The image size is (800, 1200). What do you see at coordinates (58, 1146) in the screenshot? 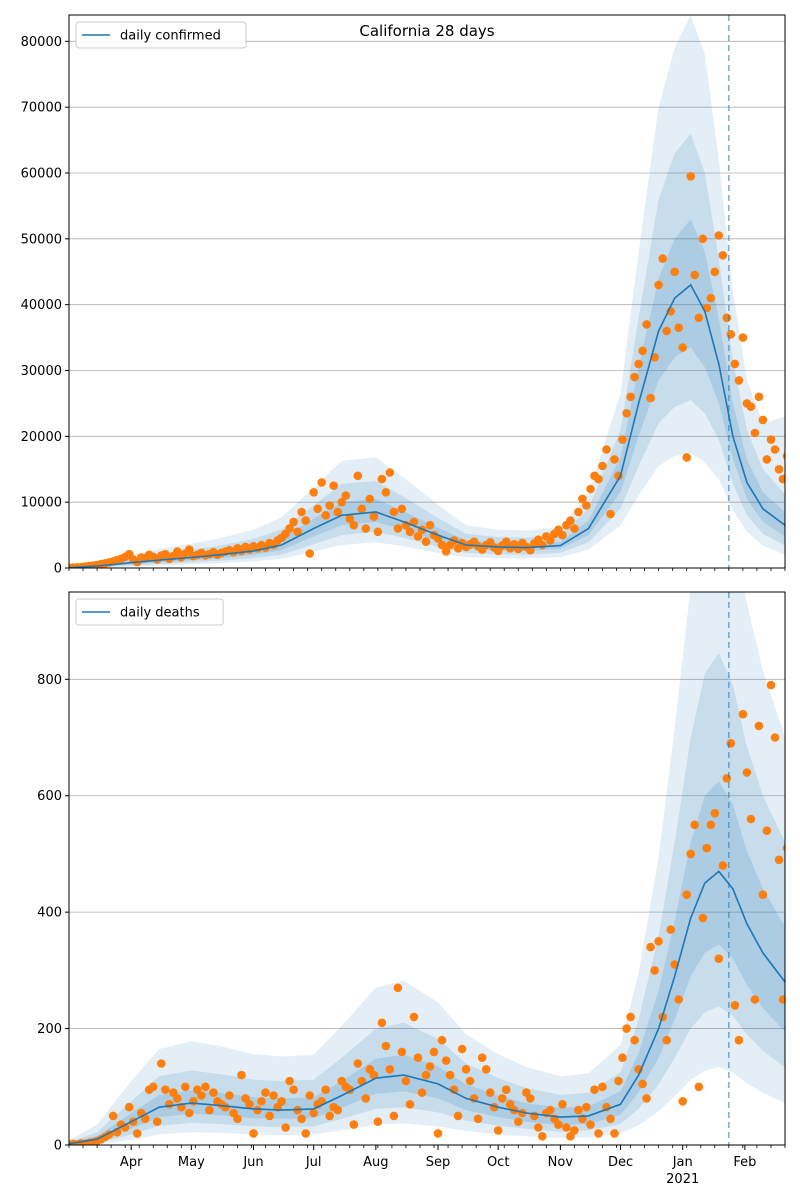
I see `y-tick-label-0: 0` at bounding box center [58, 1146].